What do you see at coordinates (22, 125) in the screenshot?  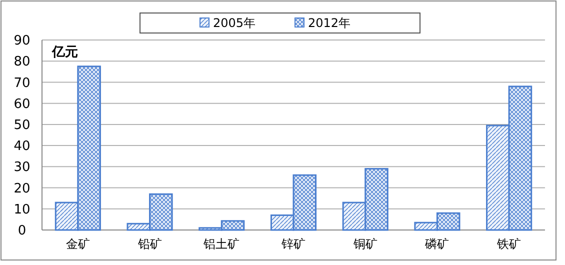 I see `y-tick-label: 50` at bounding box center [22, 125].